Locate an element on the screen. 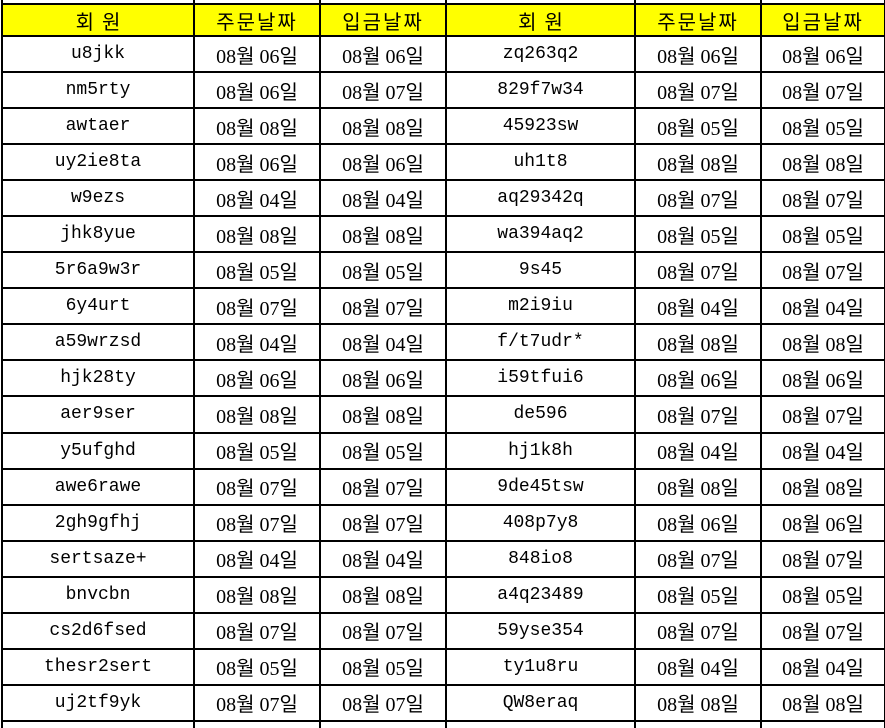 This screenshot has height=728, width=885. member-cell: de596 is located at coordinates (540, 414).